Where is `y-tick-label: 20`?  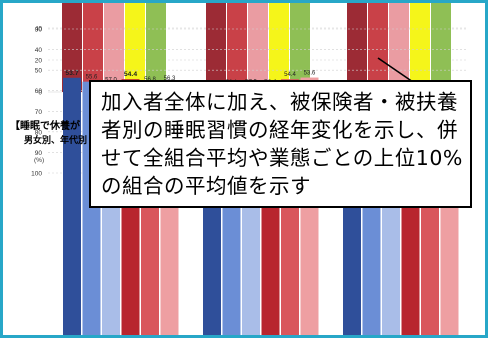
y-tick-label: 20 is located at coordinates (39, 61).